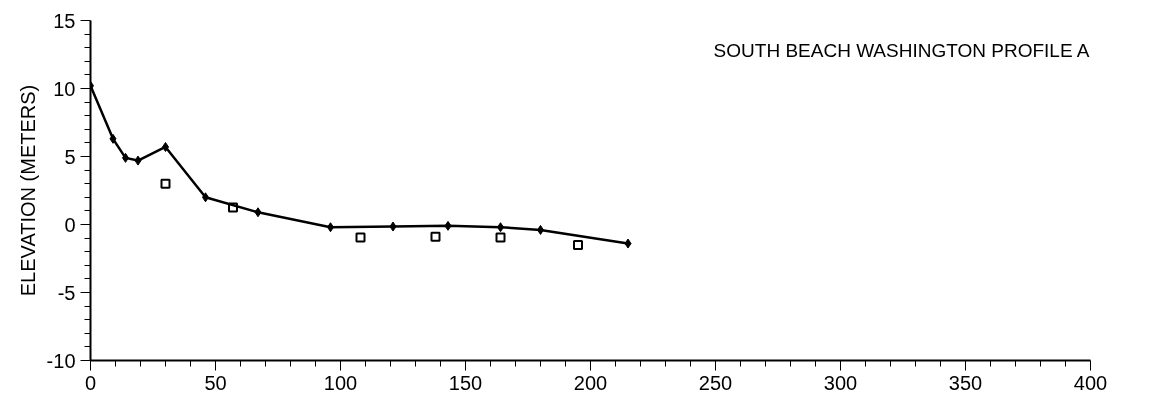 Image resolution: width=1151 pixels, height=406 pixels. Describe the element at coordinates (90, 382) in the screenshot. I see `x-tick-label: 0` at that location.